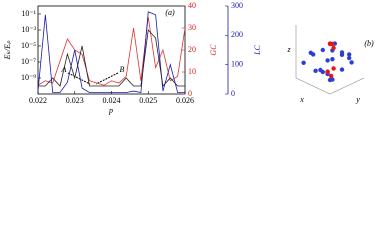 The height and width of the screenshot is (240, 378). I want to click on y3-axis-label: LC, so click(257, 49).